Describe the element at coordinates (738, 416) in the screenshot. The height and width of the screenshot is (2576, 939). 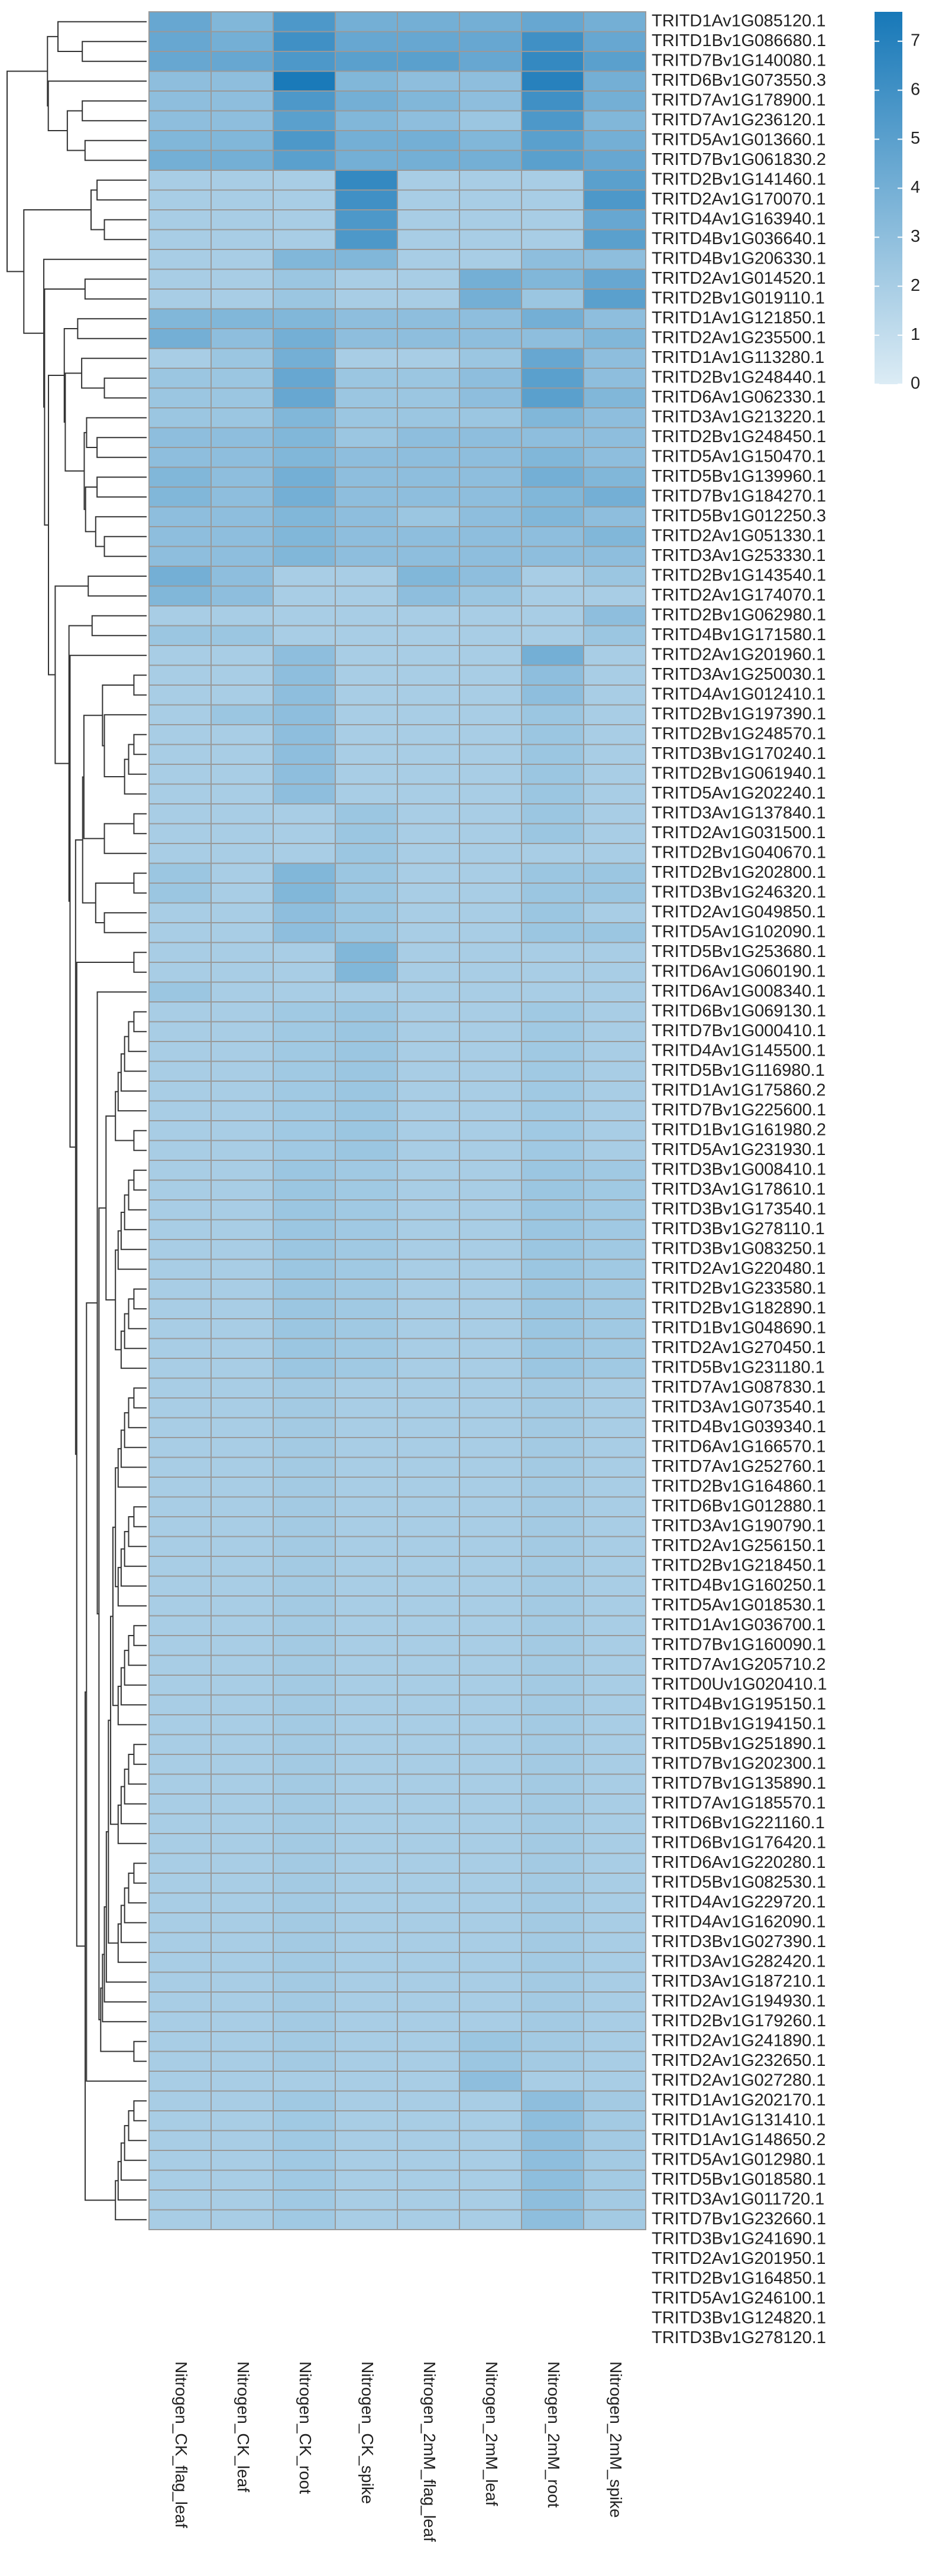
I see `row-label: TRITD3Av1G213220.1` at that location.